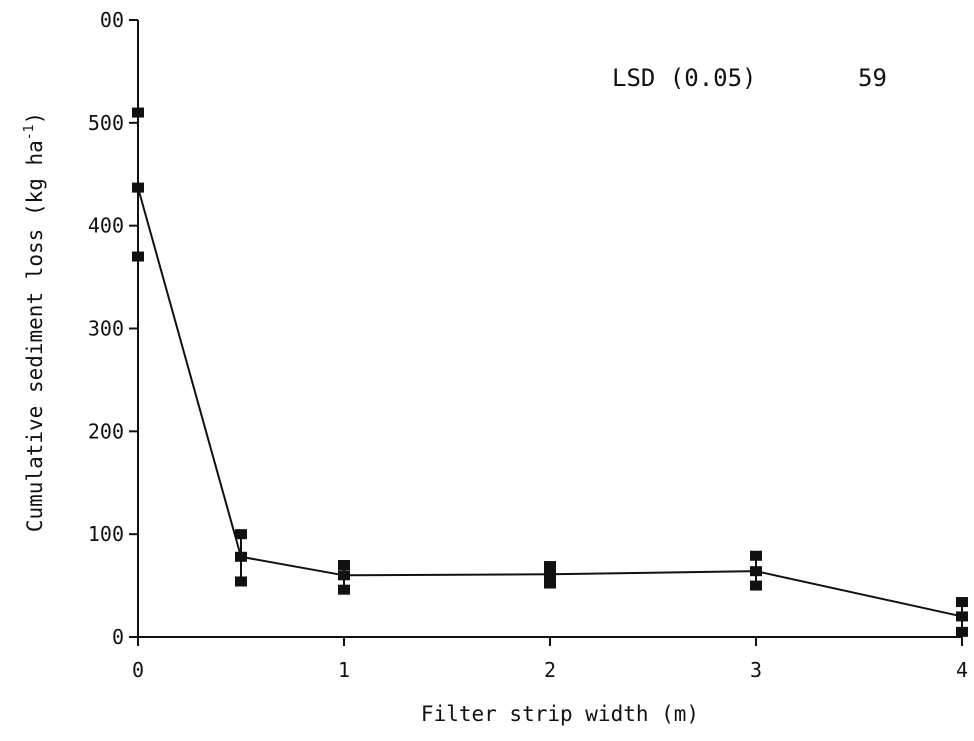 The image size is (974, 741). Describe the element at coordinates (35, 118) in the screenshot. I see `y-axis-title-close: )` at that location.